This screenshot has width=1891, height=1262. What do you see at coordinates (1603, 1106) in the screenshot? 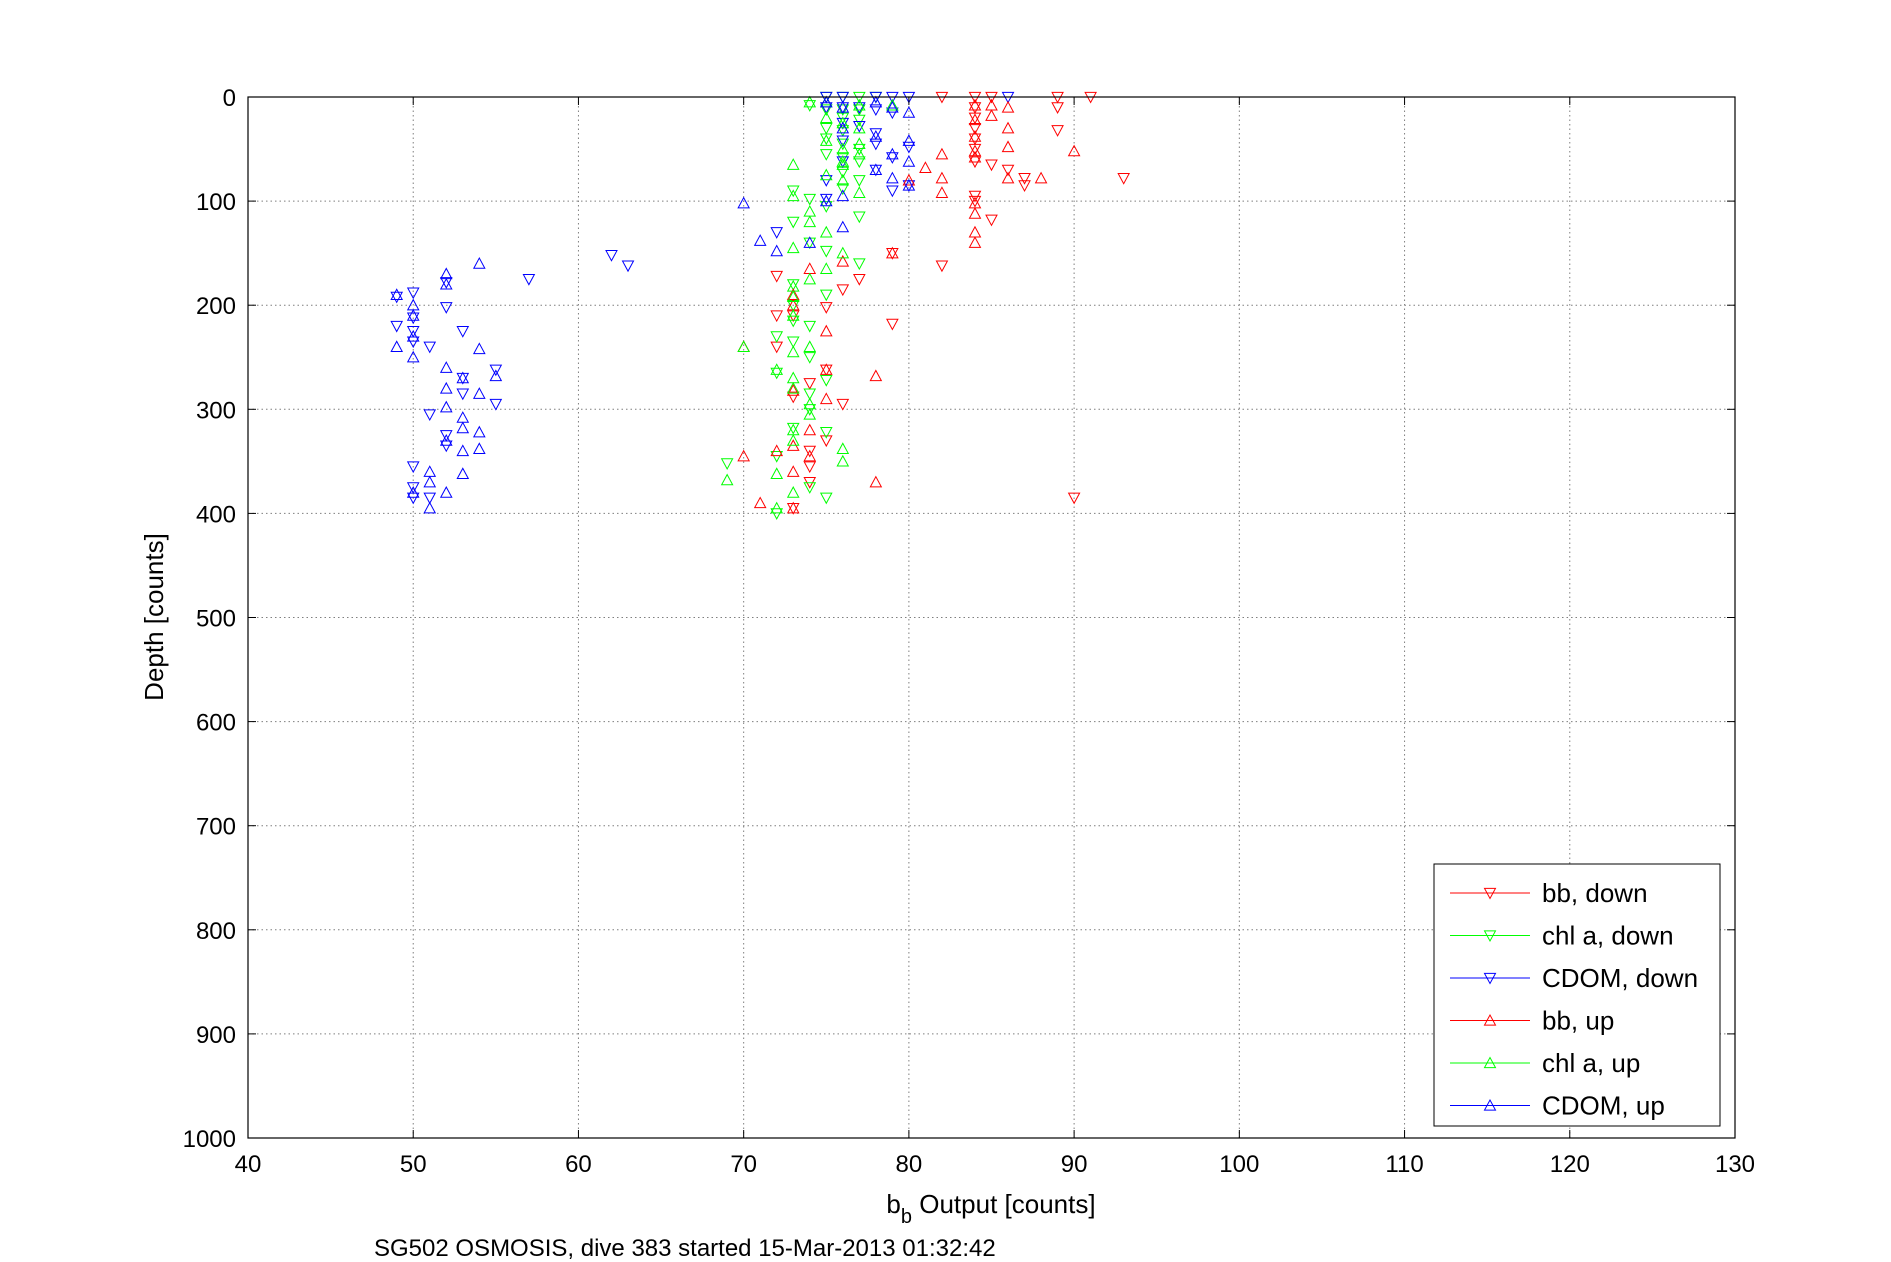
I see `legend-label: CDOM, up` at bounding box center [1603, 1106].